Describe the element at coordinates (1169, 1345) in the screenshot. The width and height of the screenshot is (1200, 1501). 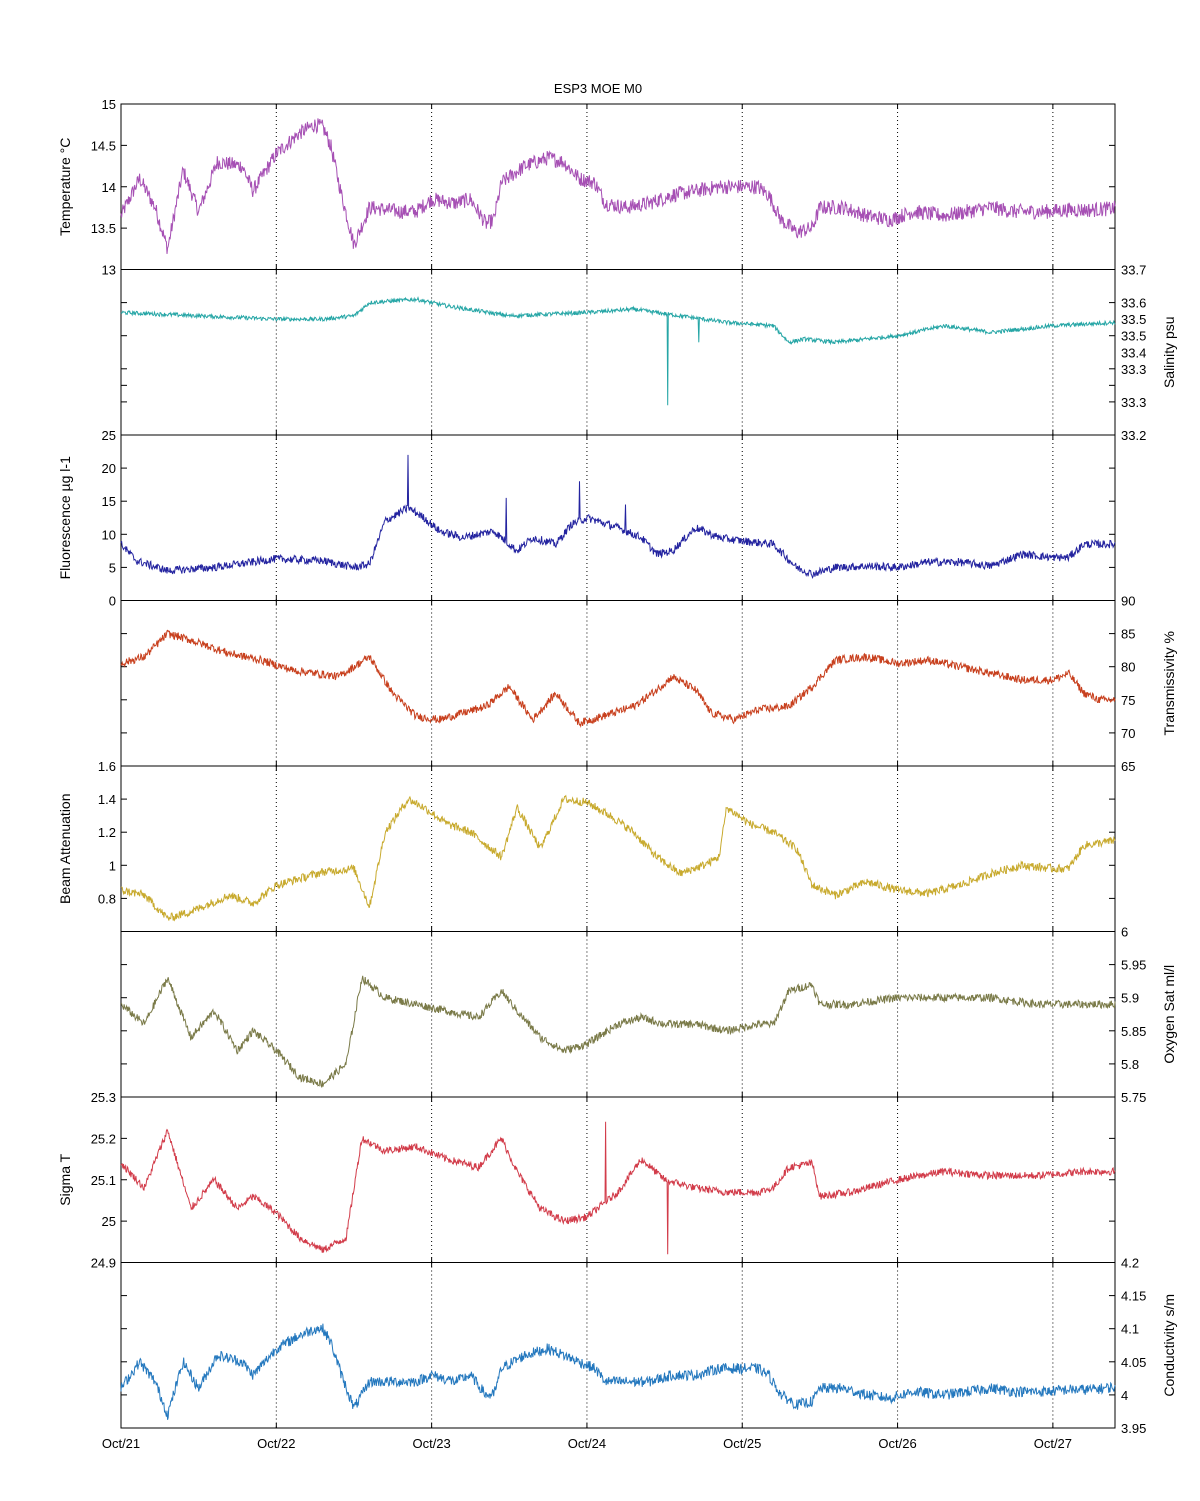
I see `y-axis-label: Conductivity s/m` at that location.